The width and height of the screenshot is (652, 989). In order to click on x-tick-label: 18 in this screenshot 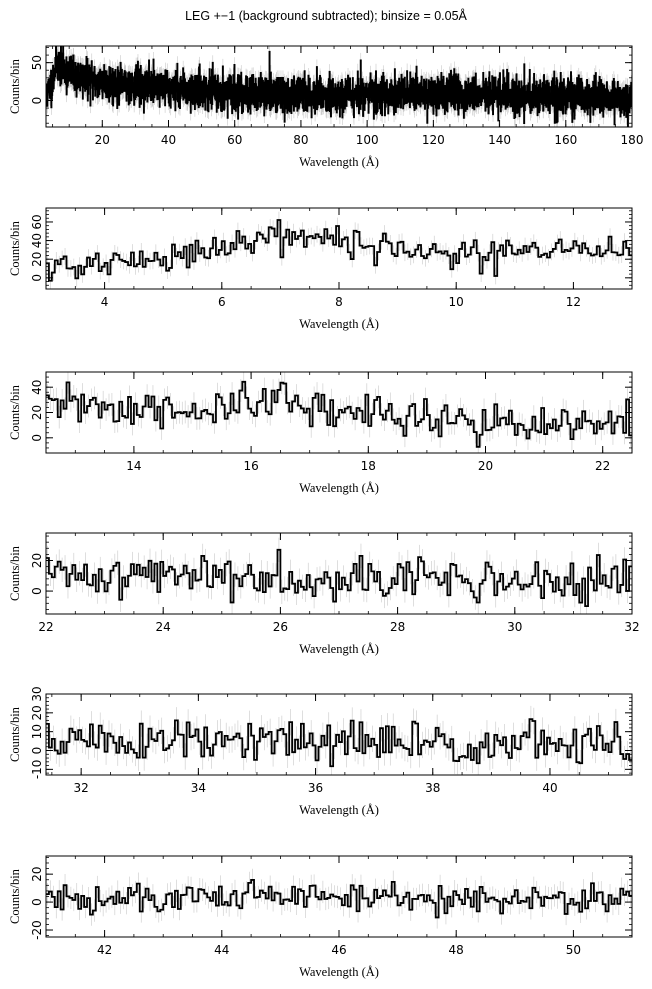, I will do `click(368, 466)`.